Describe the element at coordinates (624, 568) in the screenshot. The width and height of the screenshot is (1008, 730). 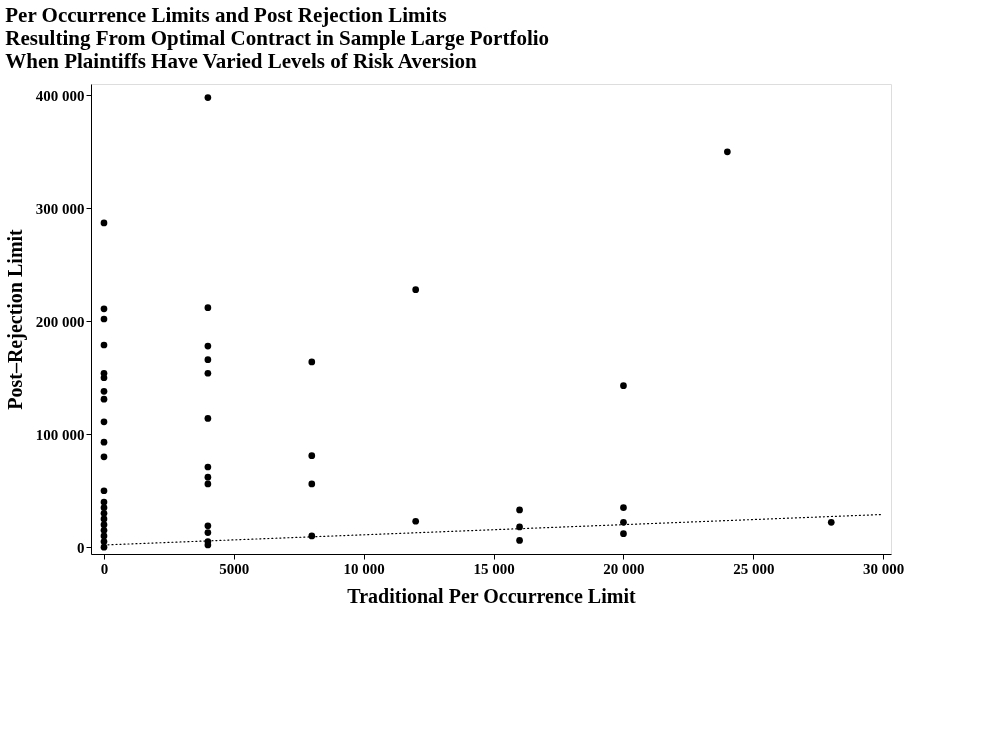
I see `x-tick-label: 20 000` at that location.